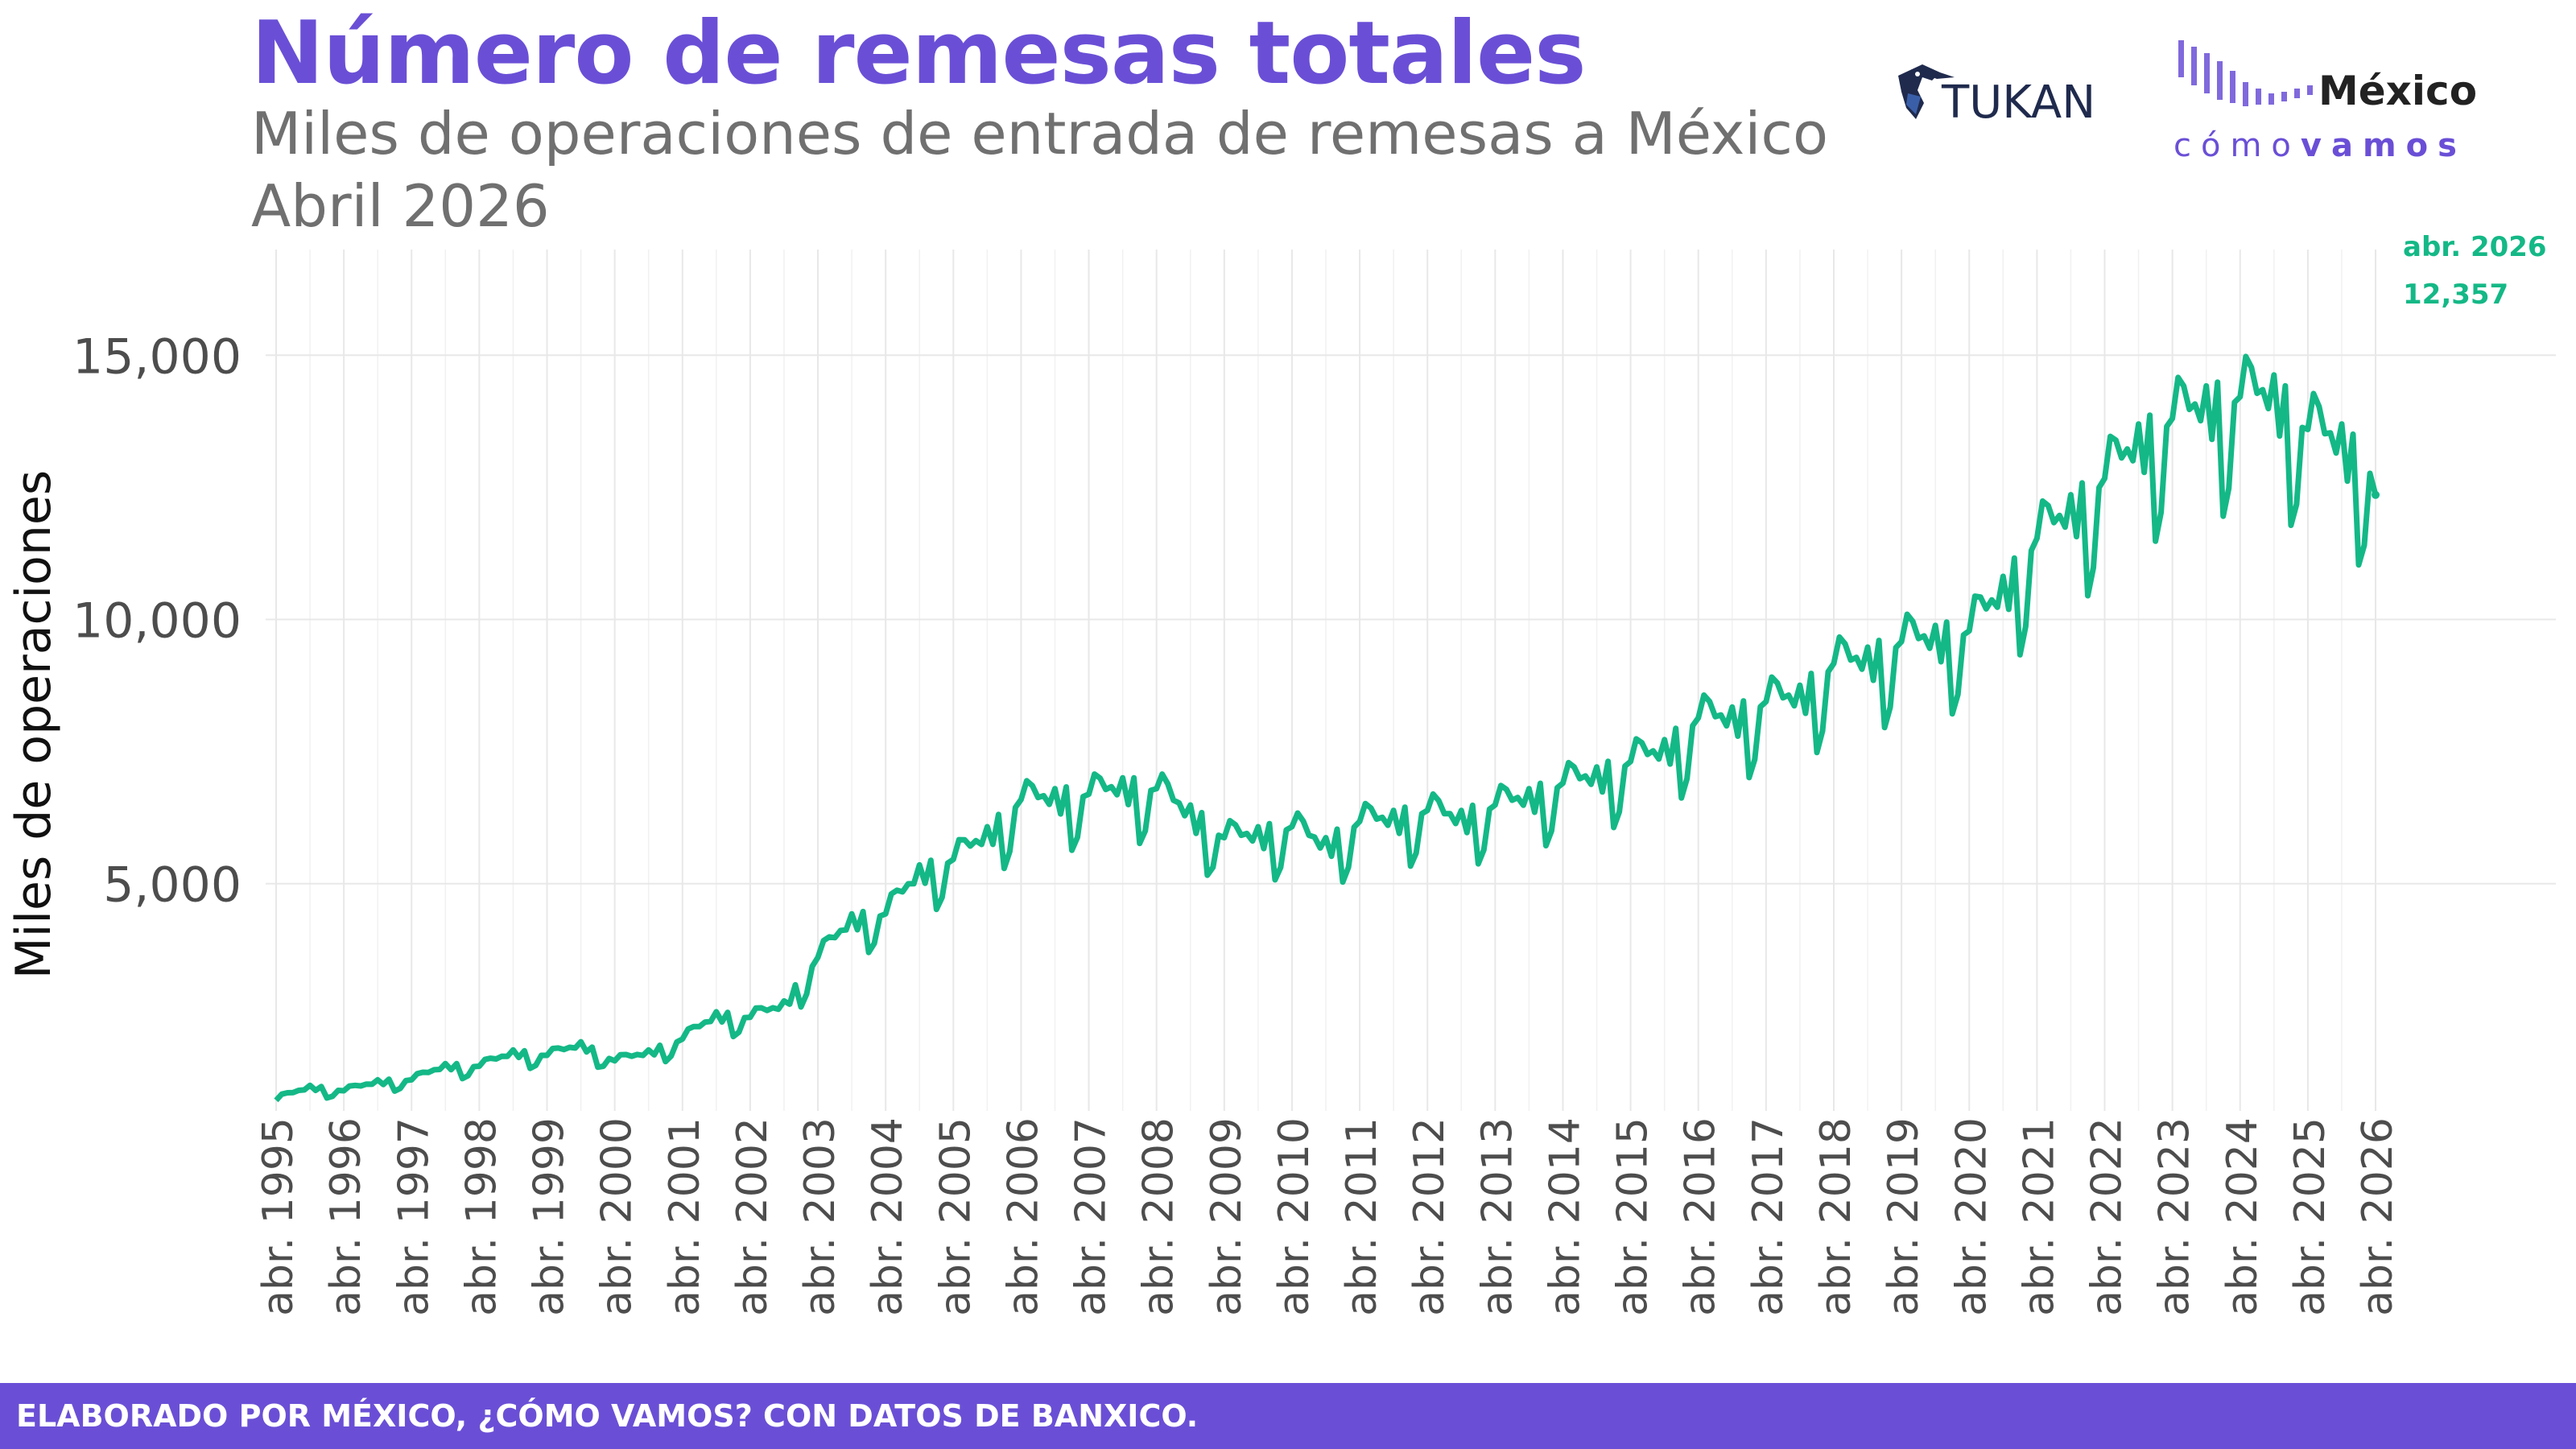 Image resolution: width=2576 pixels, height=1449 pixels. What do you see at coordinates (157, 356) in the screenshot?
I see `y-tick-label: 15,000` at bounding box center [157, 356].